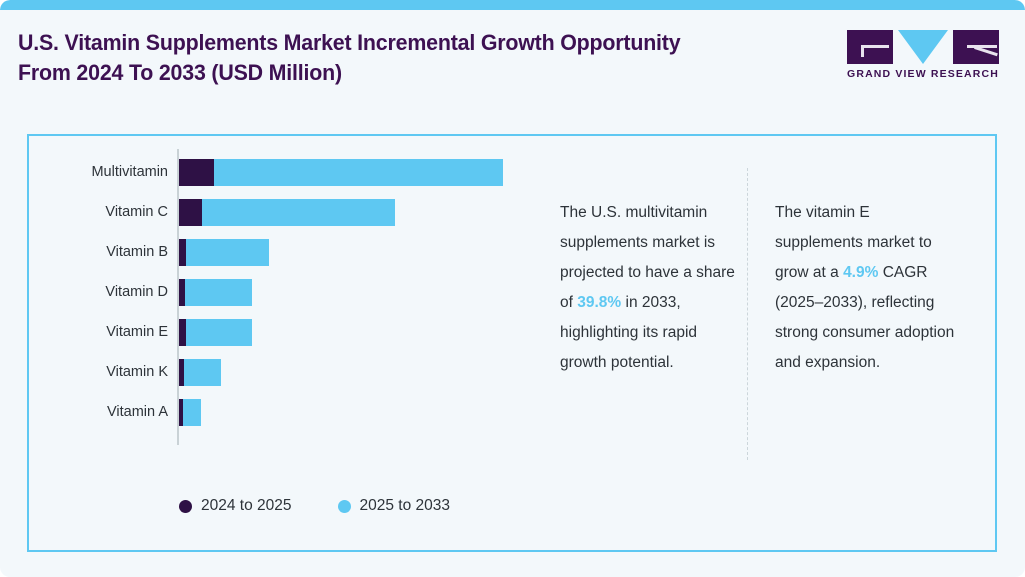 The image size is (1025, 577). I want to click on bar-row: Multivitamin, so click(279, 172).